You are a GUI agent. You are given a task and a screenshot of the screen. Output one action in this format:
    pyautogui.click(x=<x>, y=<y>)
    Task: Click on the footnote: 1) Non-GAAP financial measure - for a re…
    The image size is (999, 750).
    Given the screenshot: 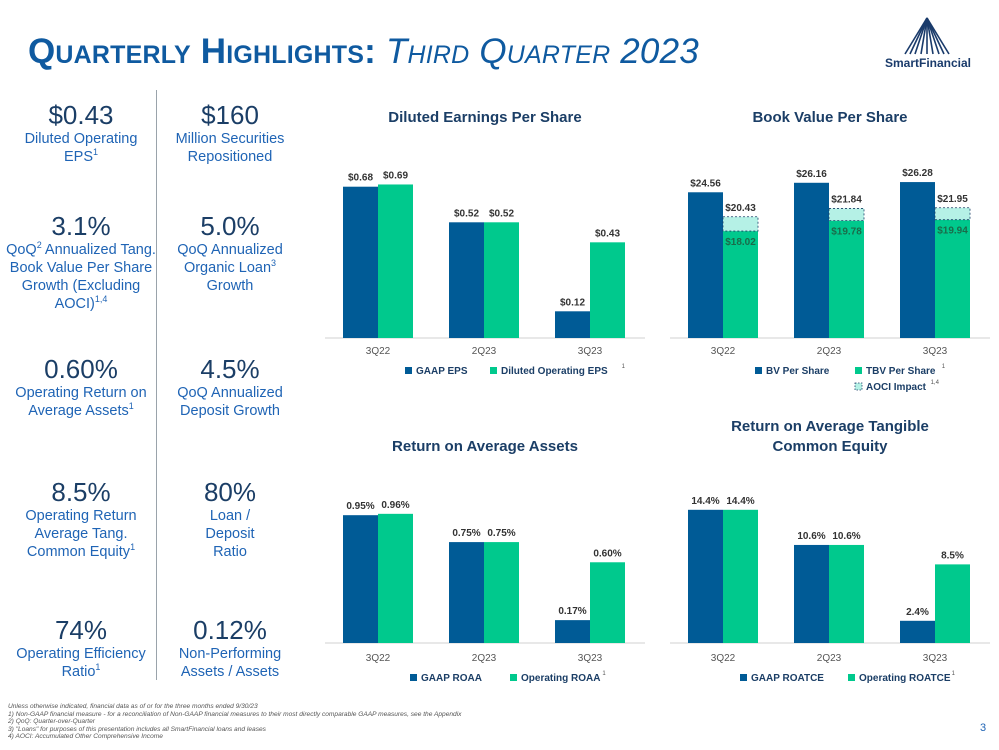 What is the action you would take?
    pyautogui.click(x=235, y=714)
    